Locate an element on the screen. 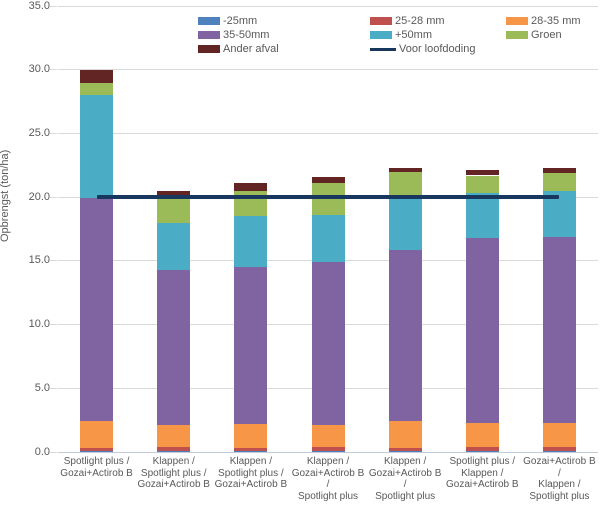 The width and height of the screenshot is (605, 511). y-tick-label: 5.0 is located at coordinates (42, 387).